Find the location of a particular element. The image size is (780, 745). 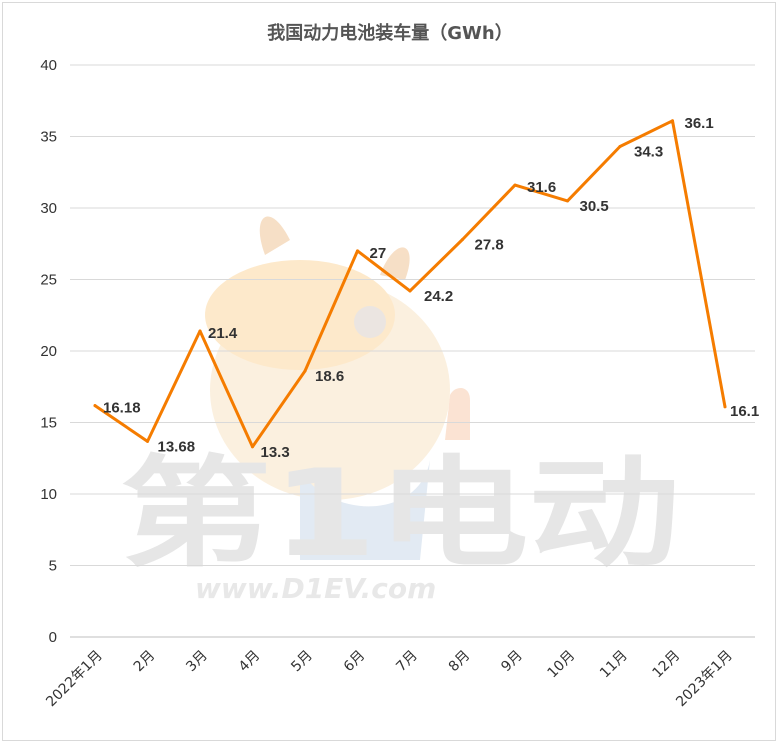

data-label: 13.68 is located at coordinates (177, 446).